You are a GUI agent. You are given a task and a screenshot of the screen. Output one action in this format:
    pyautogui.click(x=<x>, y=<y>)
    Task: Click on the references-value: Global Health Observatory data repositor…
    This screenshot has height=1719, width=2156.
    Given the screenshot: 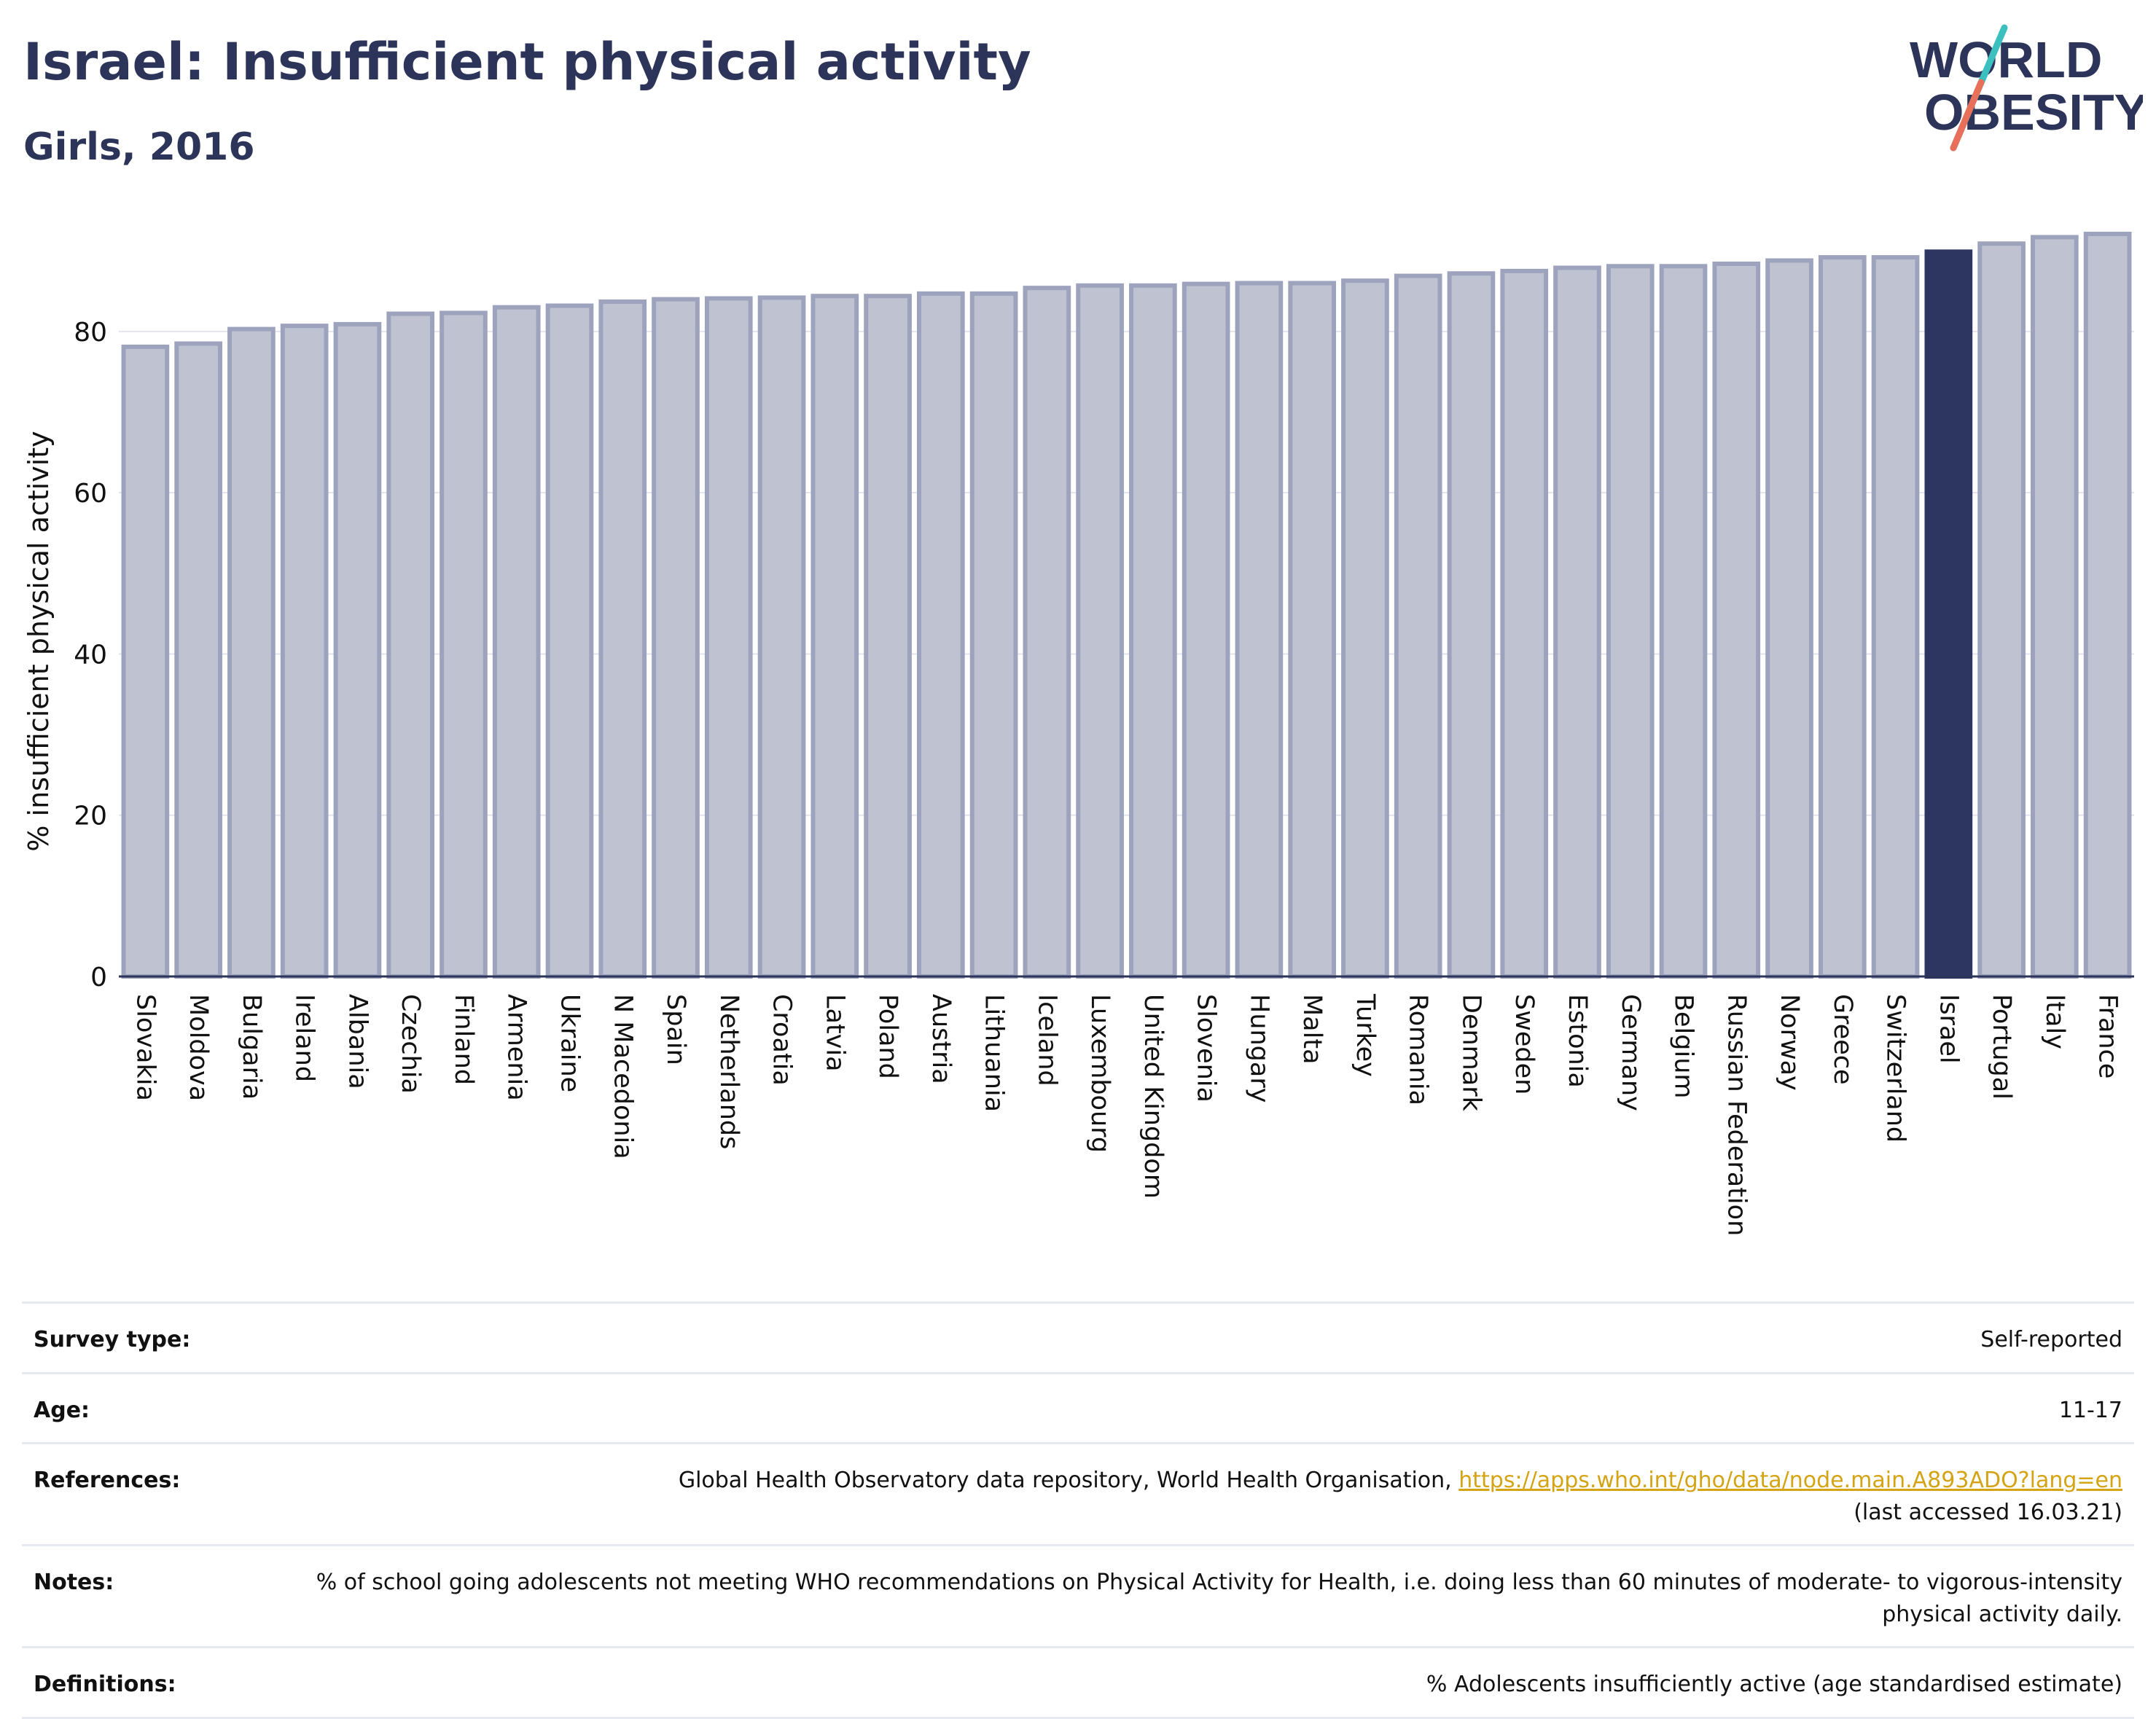 What is the action you would take?
    pyautogui.click(x=1195, y=1496)
    